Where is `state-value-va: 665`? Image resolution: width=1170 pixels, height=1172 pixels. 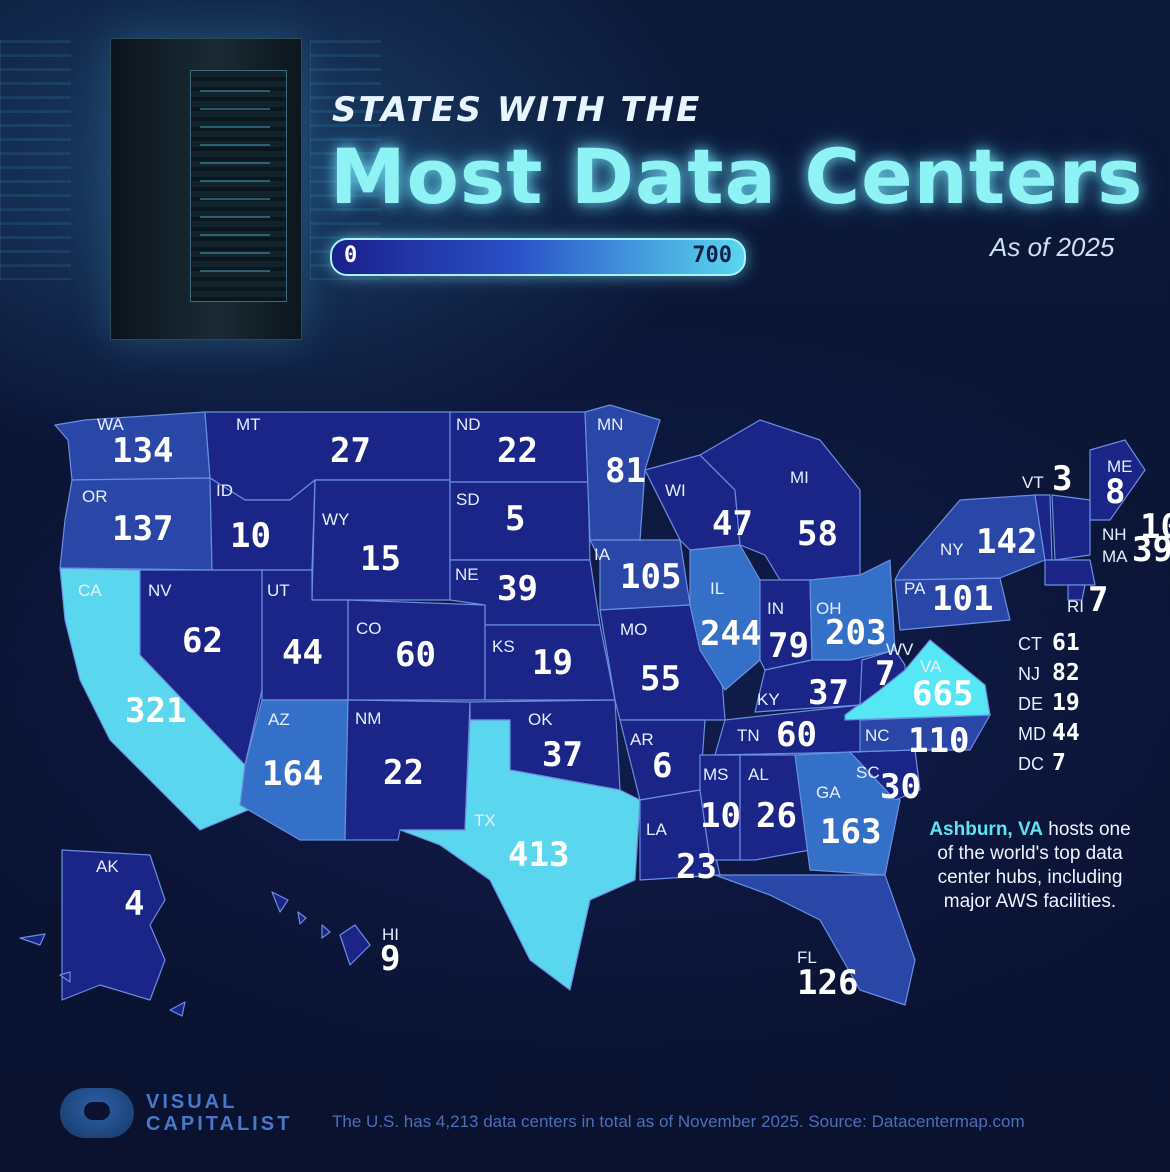 state-value-va: 665 is located at coordinates (942, 694).